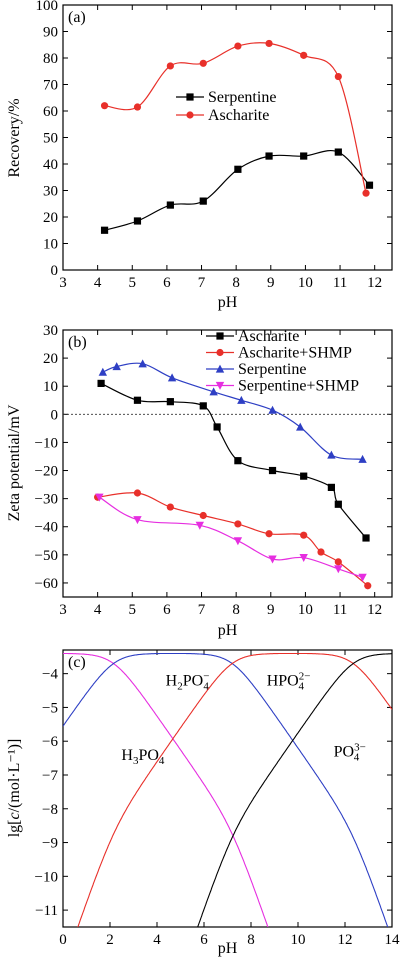  Describe the element at coordinates (14, 788) in the screenshot. I see `y-axis-title: lg[c/(mol·L⁻¹)]` at that location.